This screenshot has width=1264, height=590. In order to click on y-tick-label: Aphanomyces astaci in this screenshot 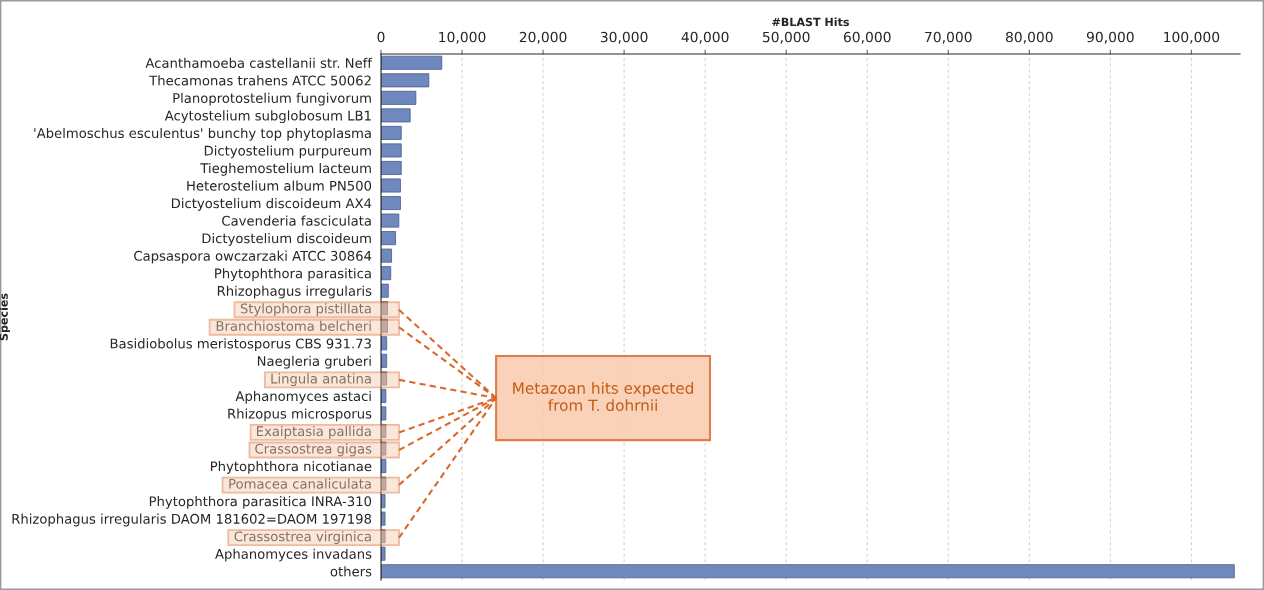, I will do `click(303, 397)`.